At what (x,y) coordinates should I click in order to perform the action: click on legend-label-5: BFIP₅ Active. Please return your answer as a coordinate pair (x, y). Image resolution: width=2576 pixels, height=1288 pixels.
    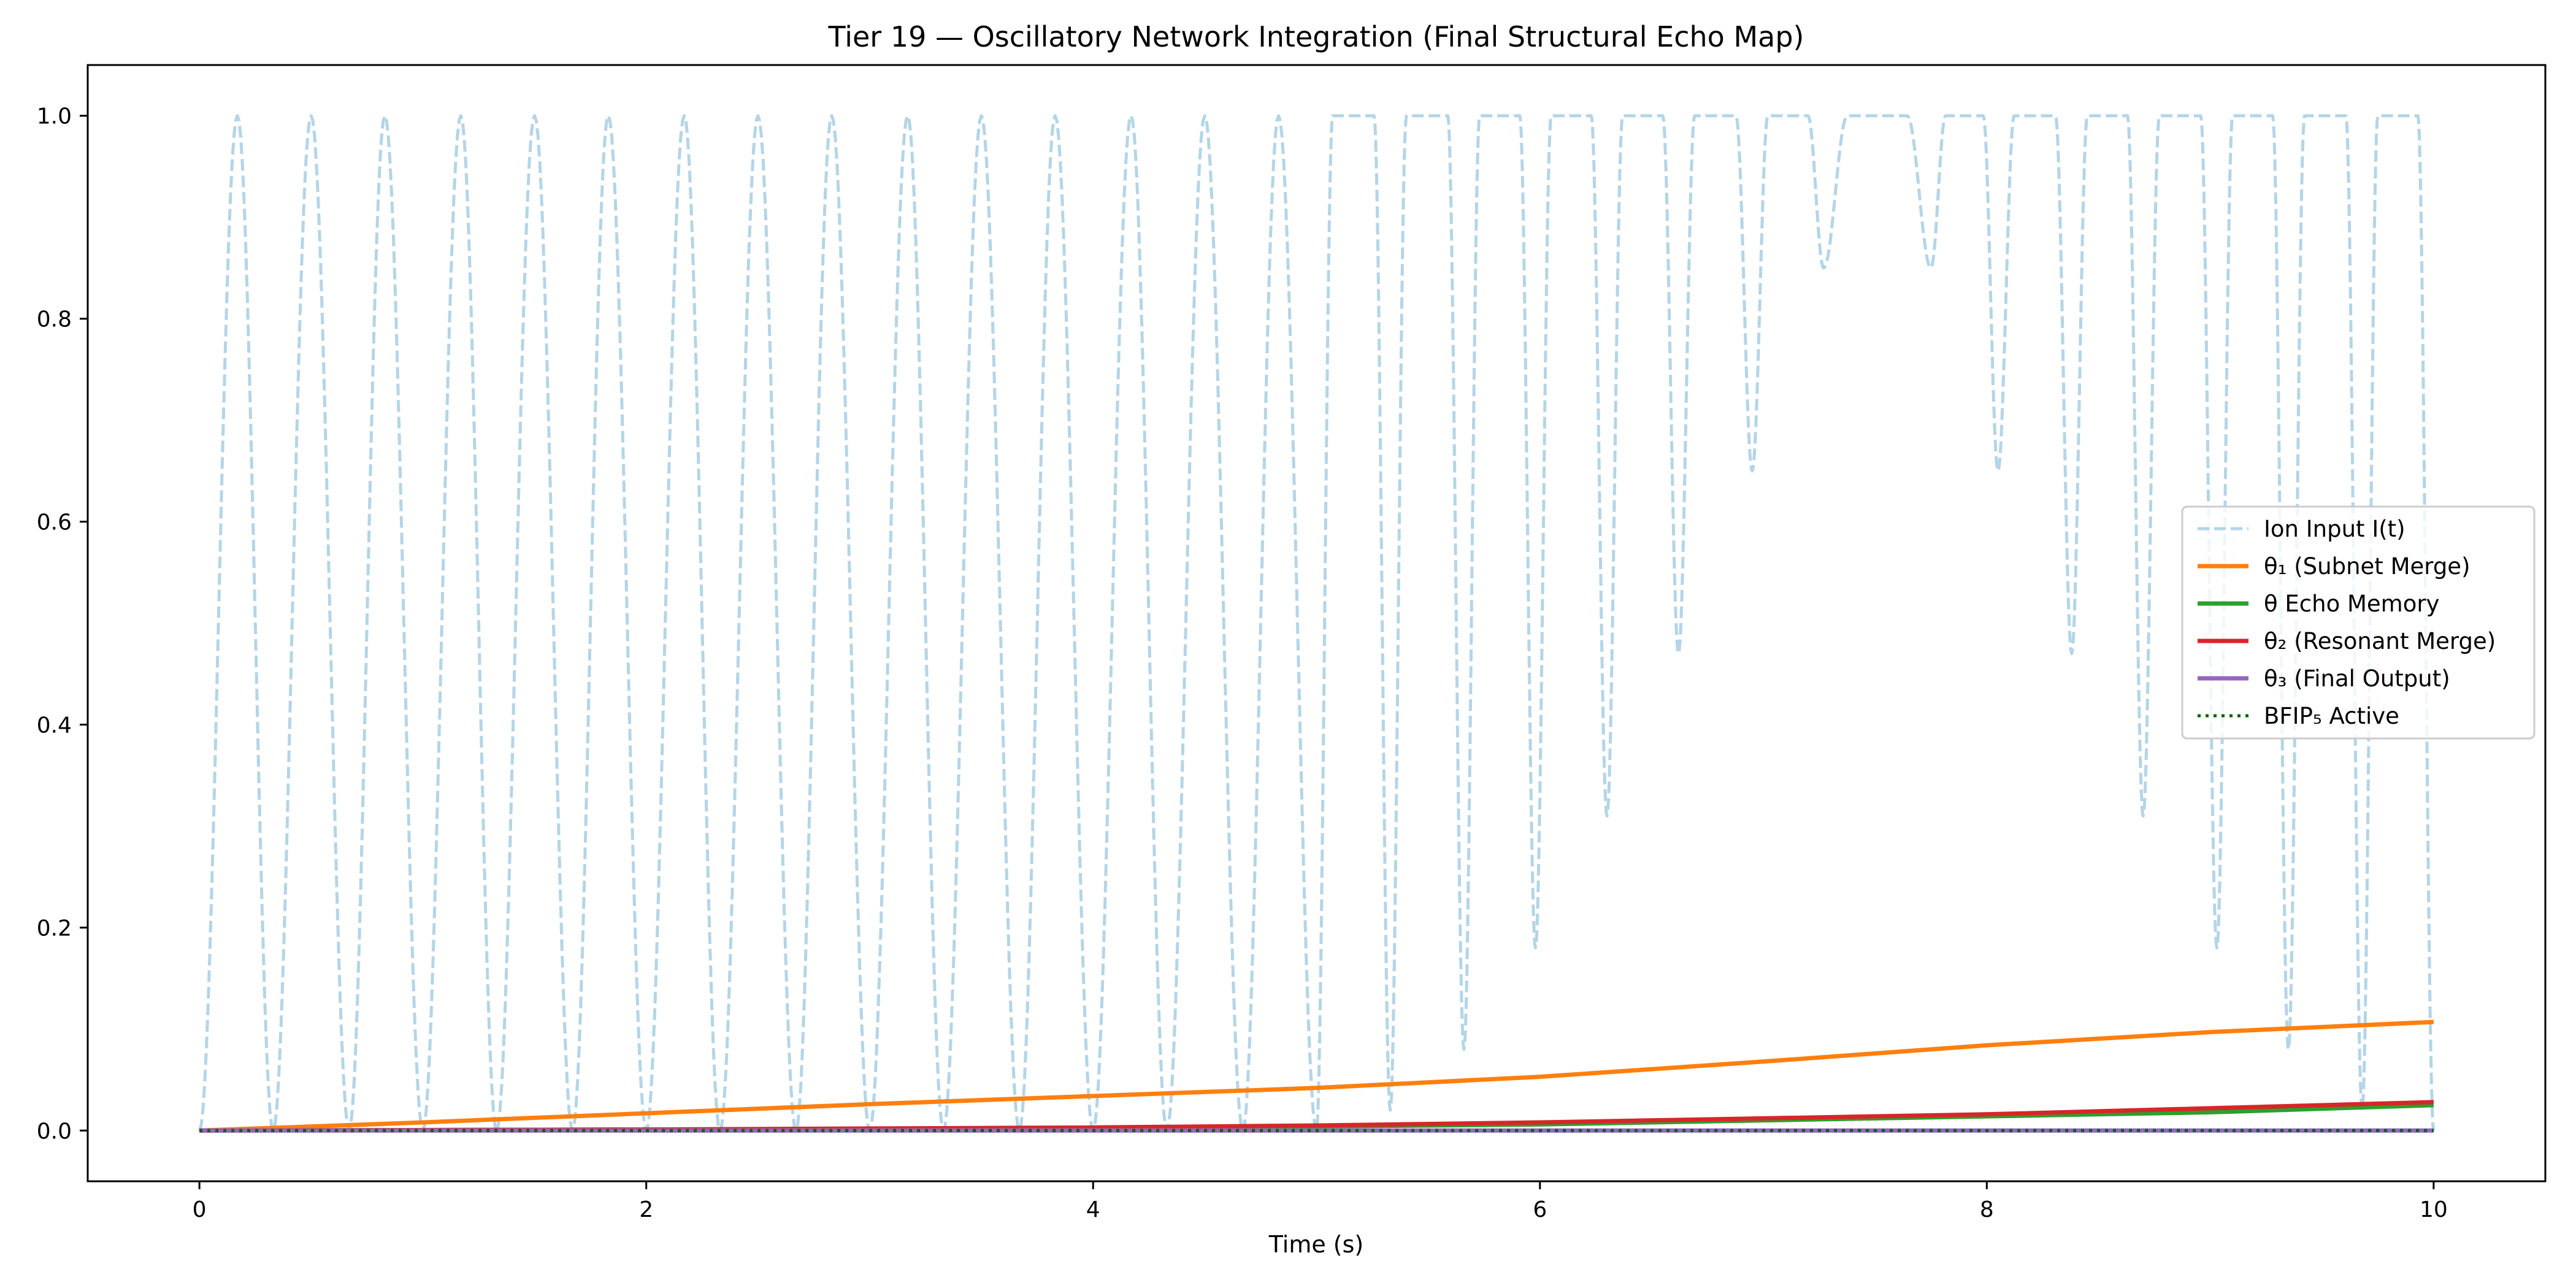
    Looking at the image, I should click on (2331, 716).